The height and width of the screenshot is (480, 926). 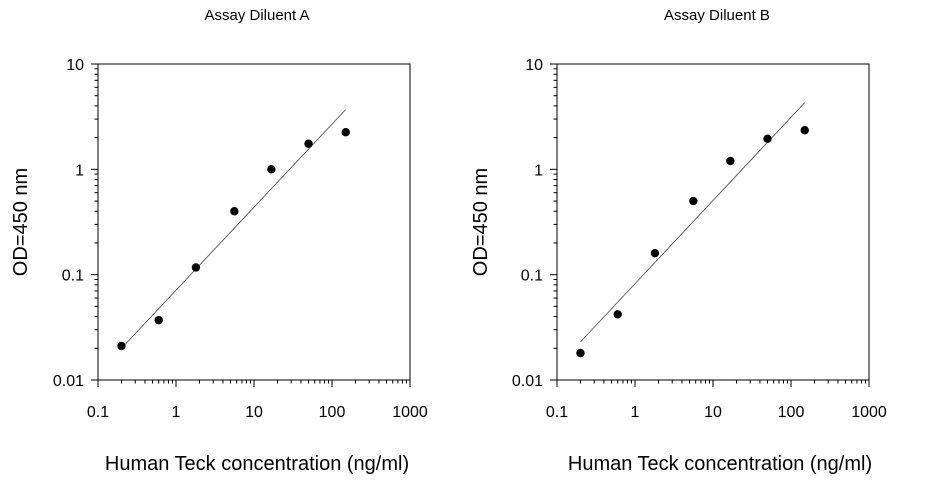 I want to click on chart-title: Assay Diluent B, so click(x=717, y=15).